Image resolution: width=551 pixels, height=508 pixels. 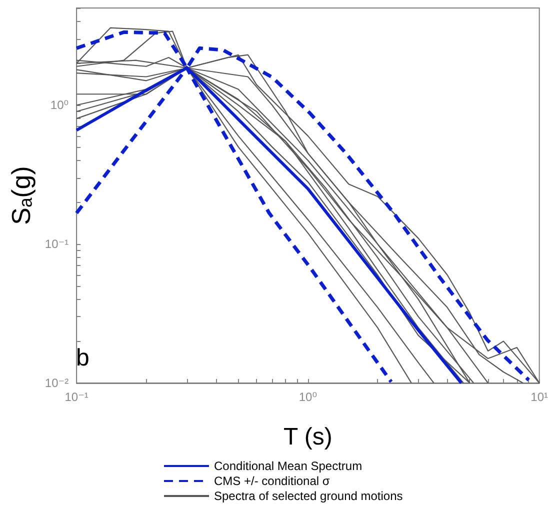 What do you see at coordinates (56, 244) in the screenshot?
I see `y-tick-label: 10⁻¹` at bounding box center [56, 244].